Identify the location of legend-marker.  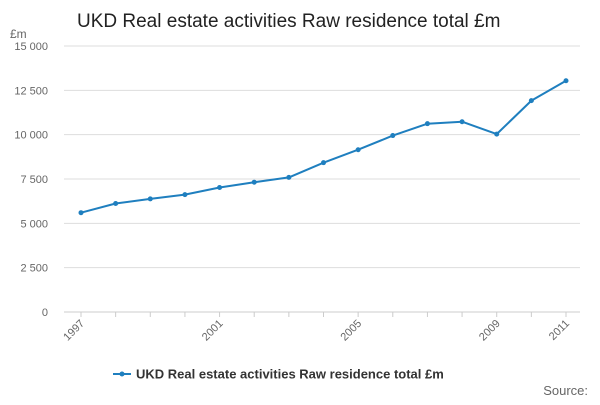
(122, 374).